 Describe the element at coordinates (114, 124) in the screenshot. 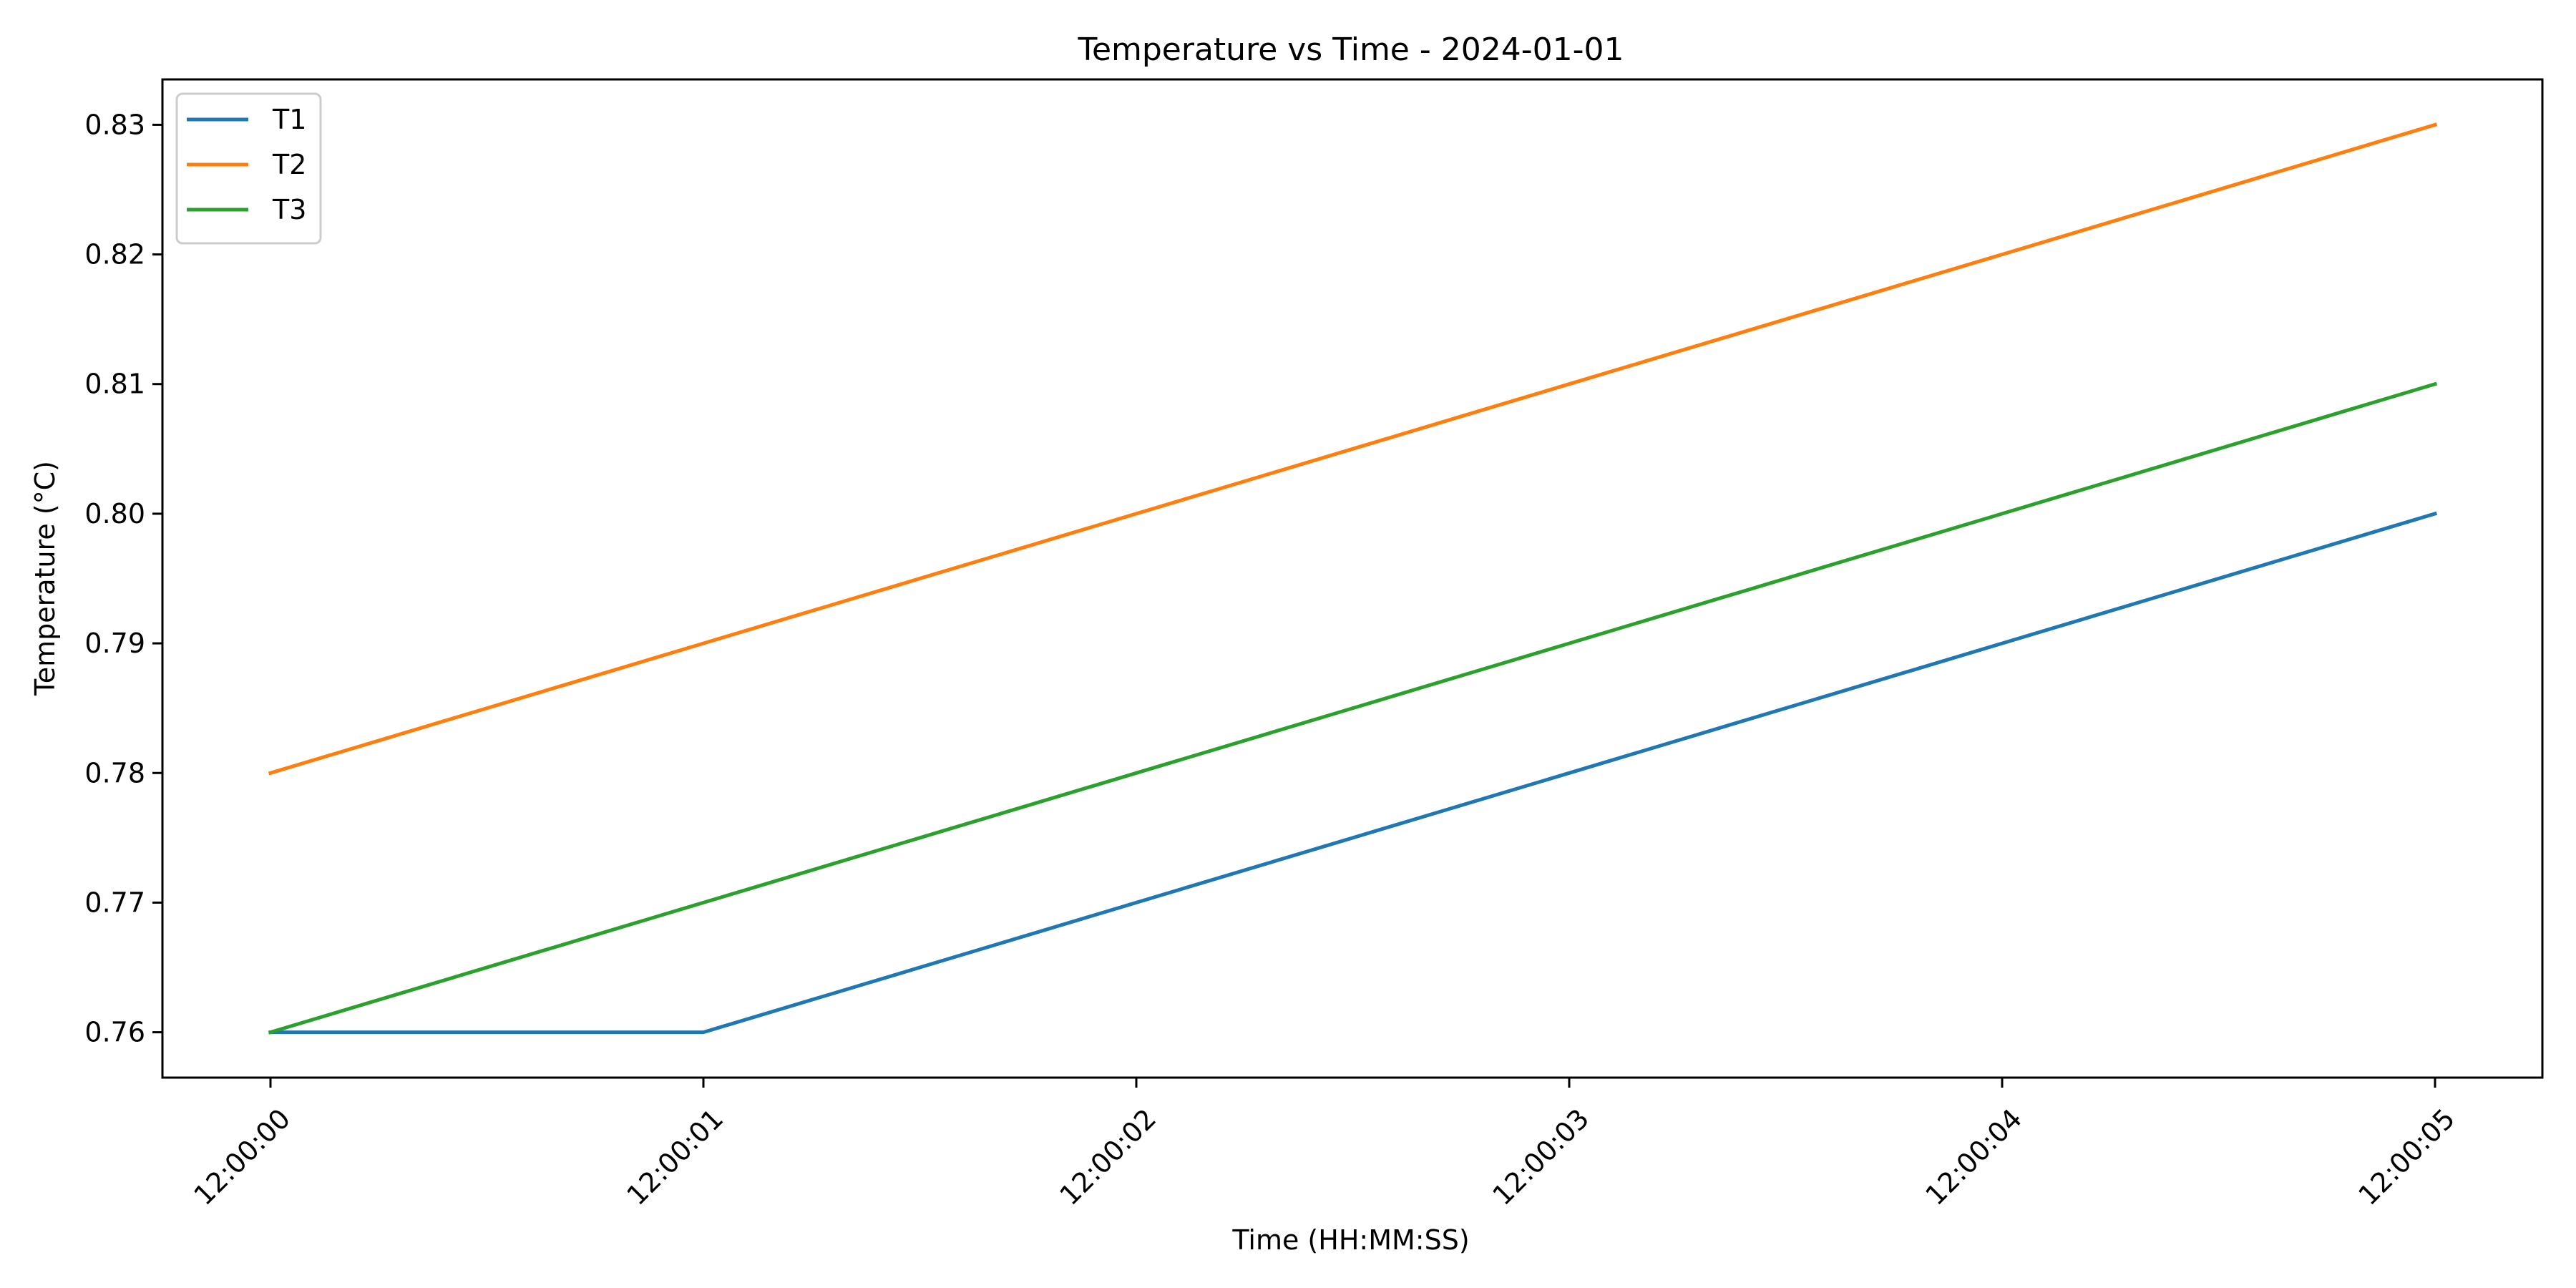

I see `y-tick-label: 0.83` at that location.